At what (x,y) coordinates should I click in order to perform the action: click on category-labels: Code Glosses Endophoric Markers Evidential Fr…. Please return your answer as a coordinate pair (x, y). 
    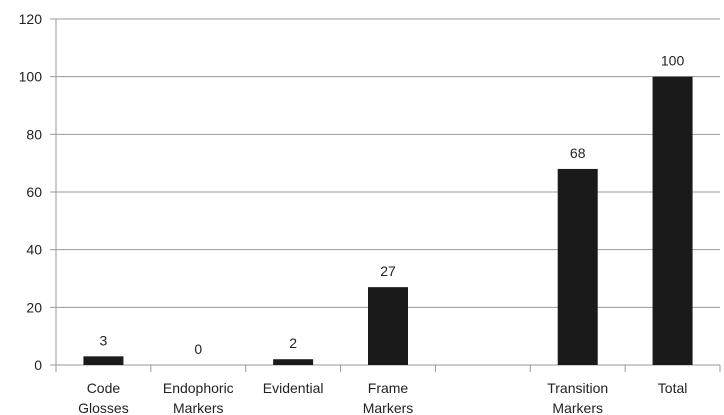
    Looking at the image, I should click on (382, 397).